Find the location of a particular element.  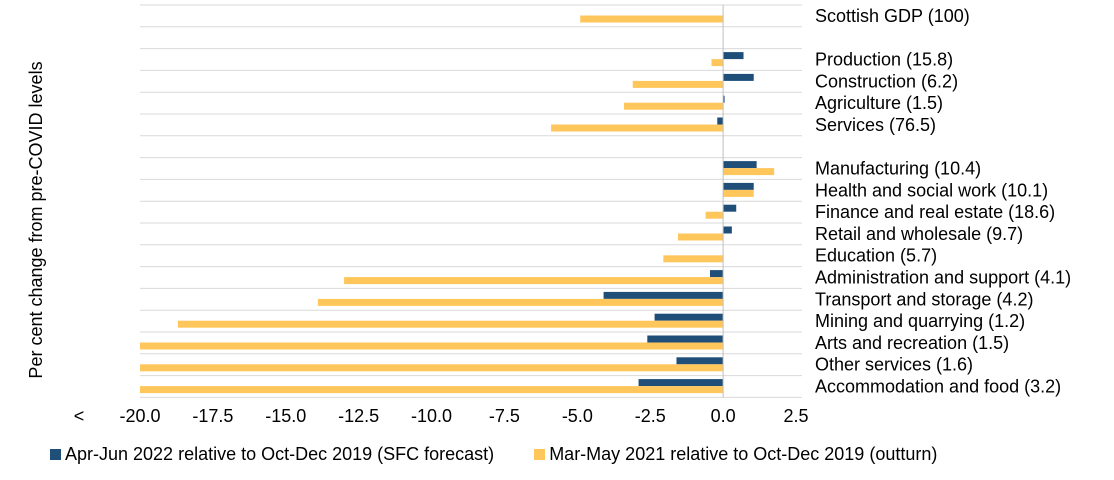

x-tick-label: -12.5 is located at coordinates (358, 416).